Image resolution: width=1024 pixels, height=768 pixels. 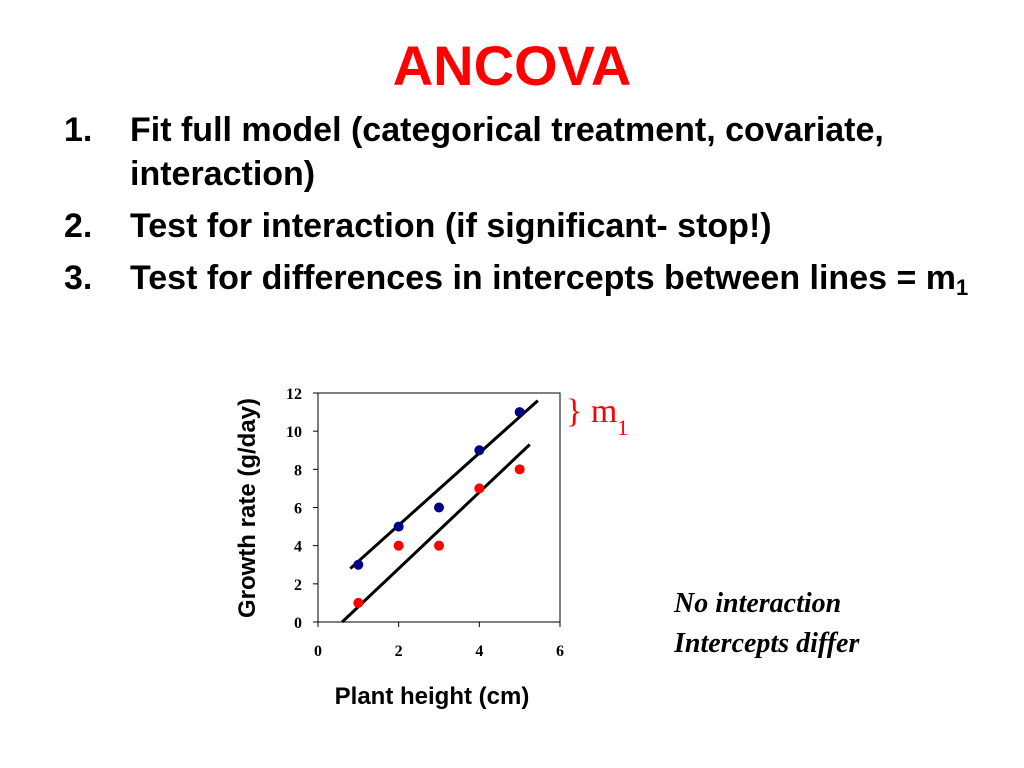 I want to click on data-points, so click(x=439, y=507).